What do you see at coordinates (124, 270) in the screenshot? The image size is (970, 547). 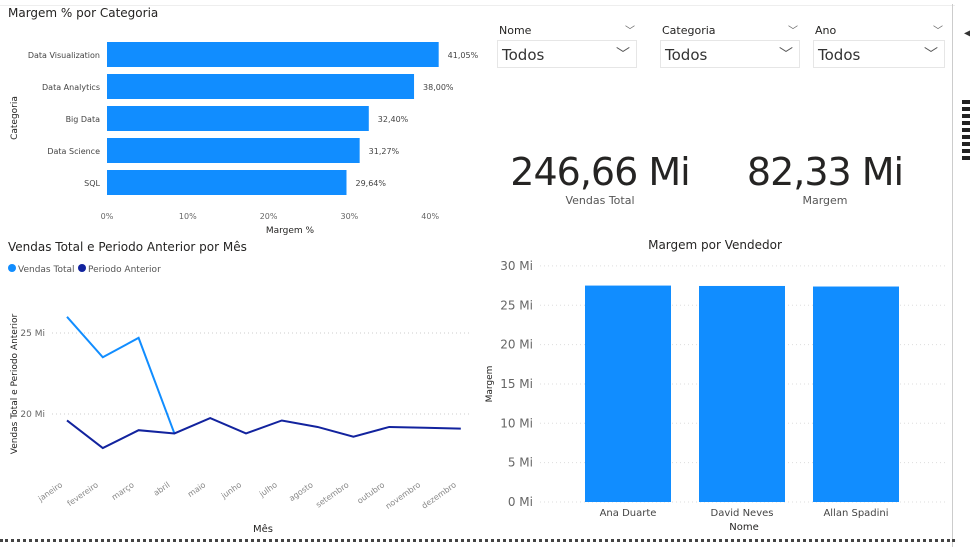 I see `legend-label: Periodo Anterior` at bounding box center [124, 270].